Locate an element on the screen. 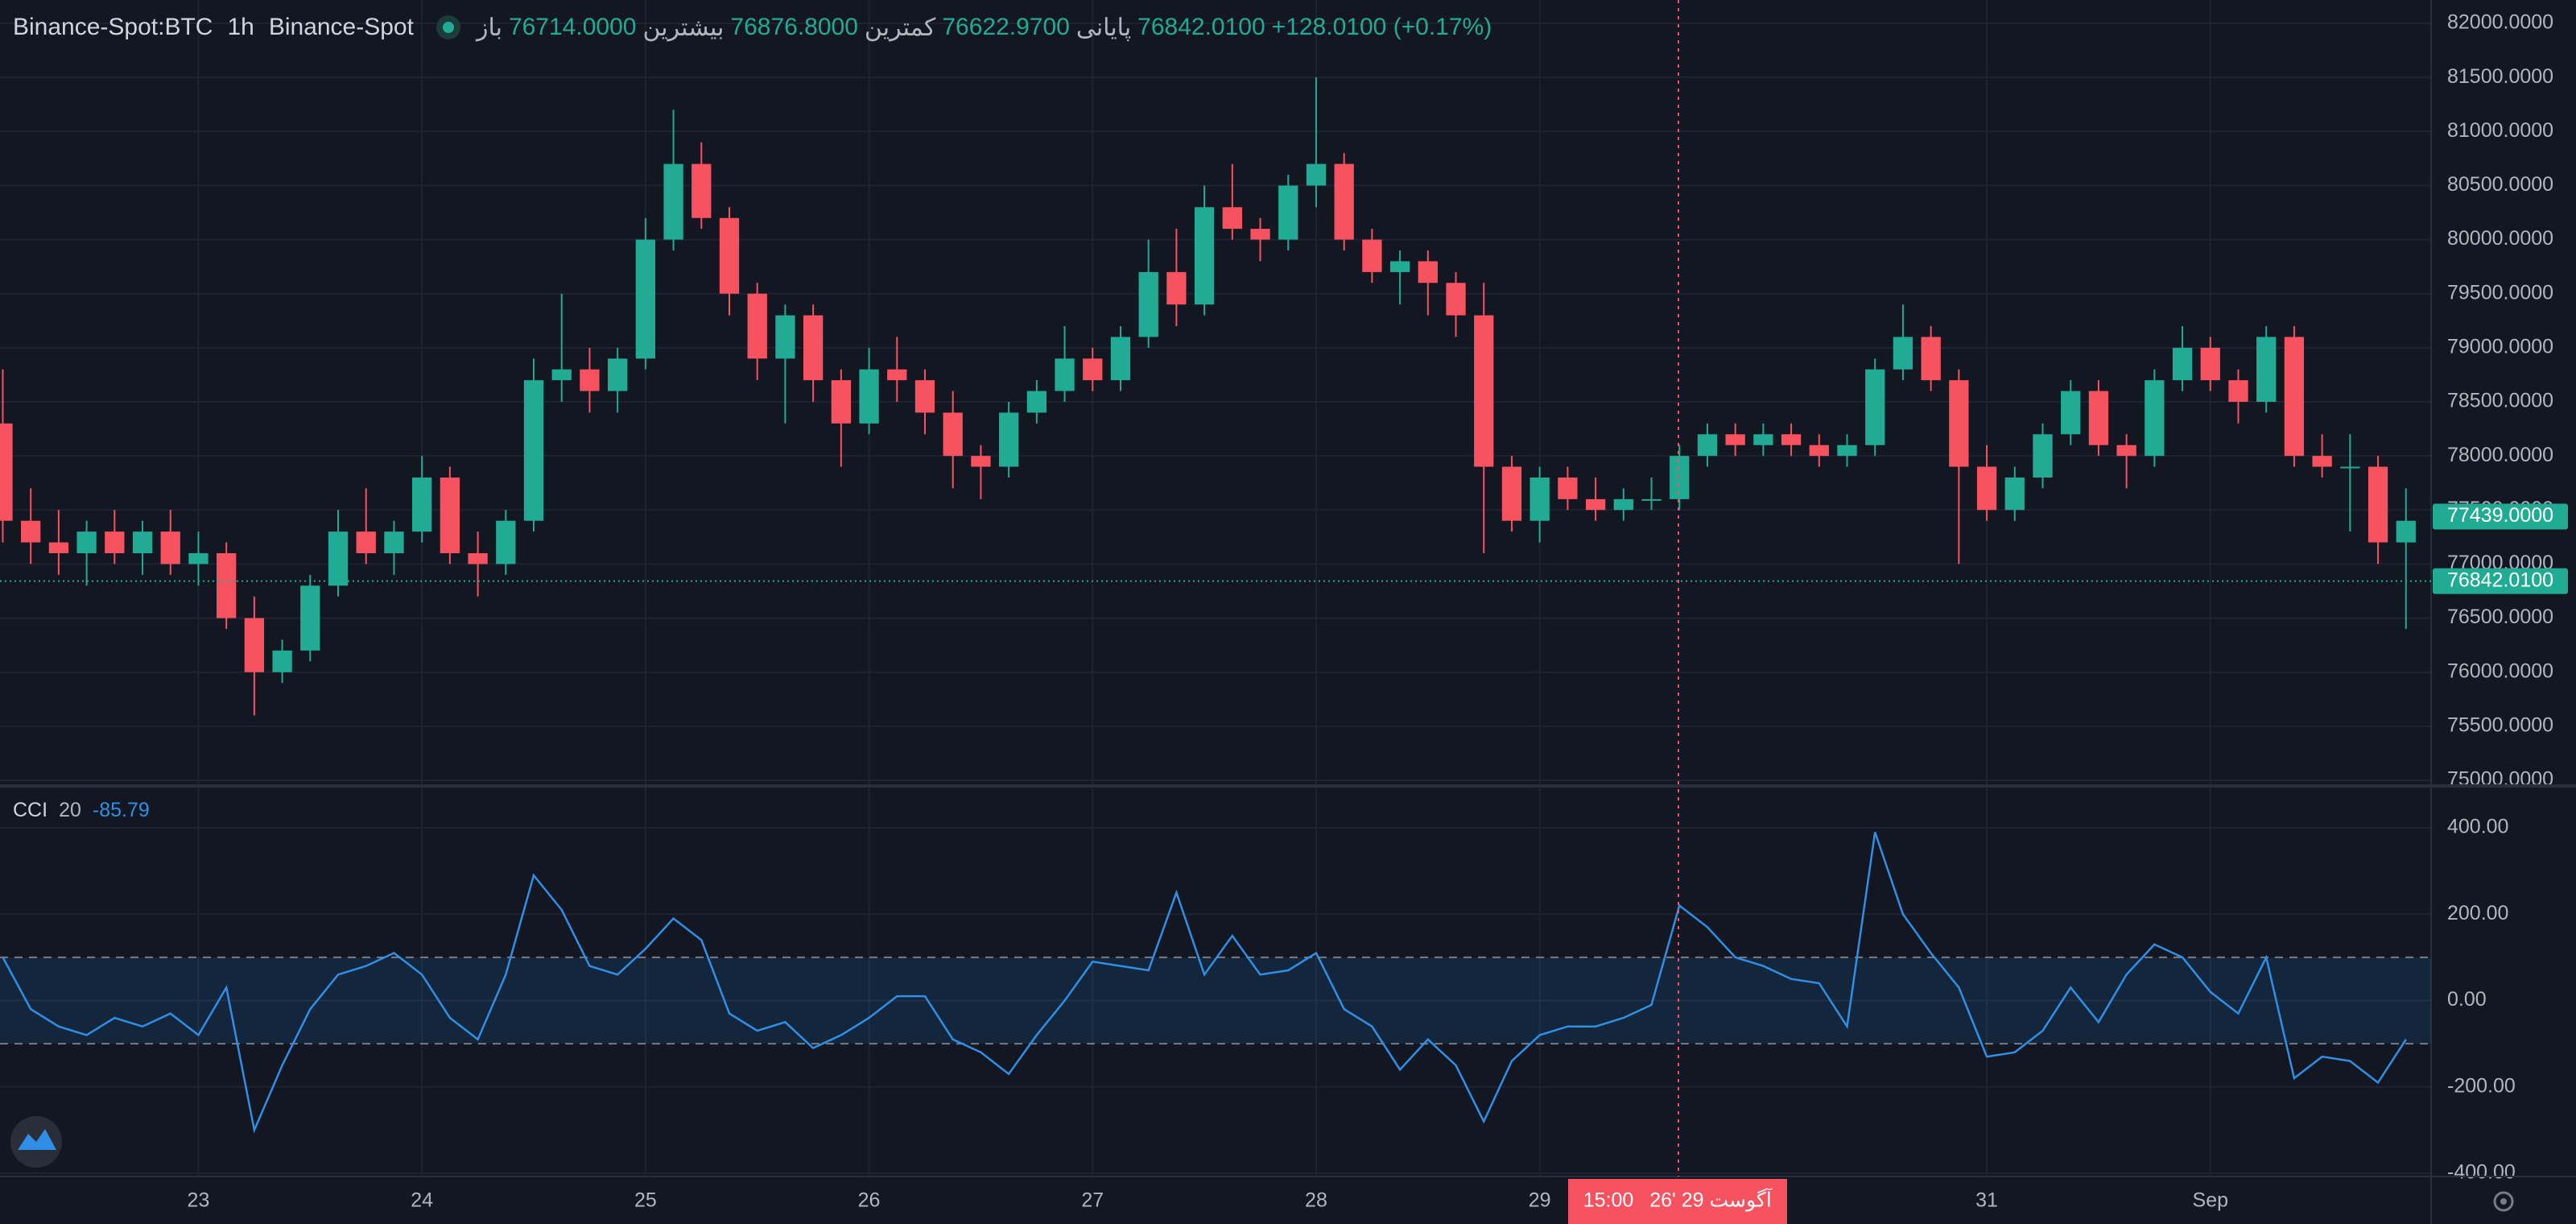  x-tick-label: 26 is located at coordinates (869, 1200).